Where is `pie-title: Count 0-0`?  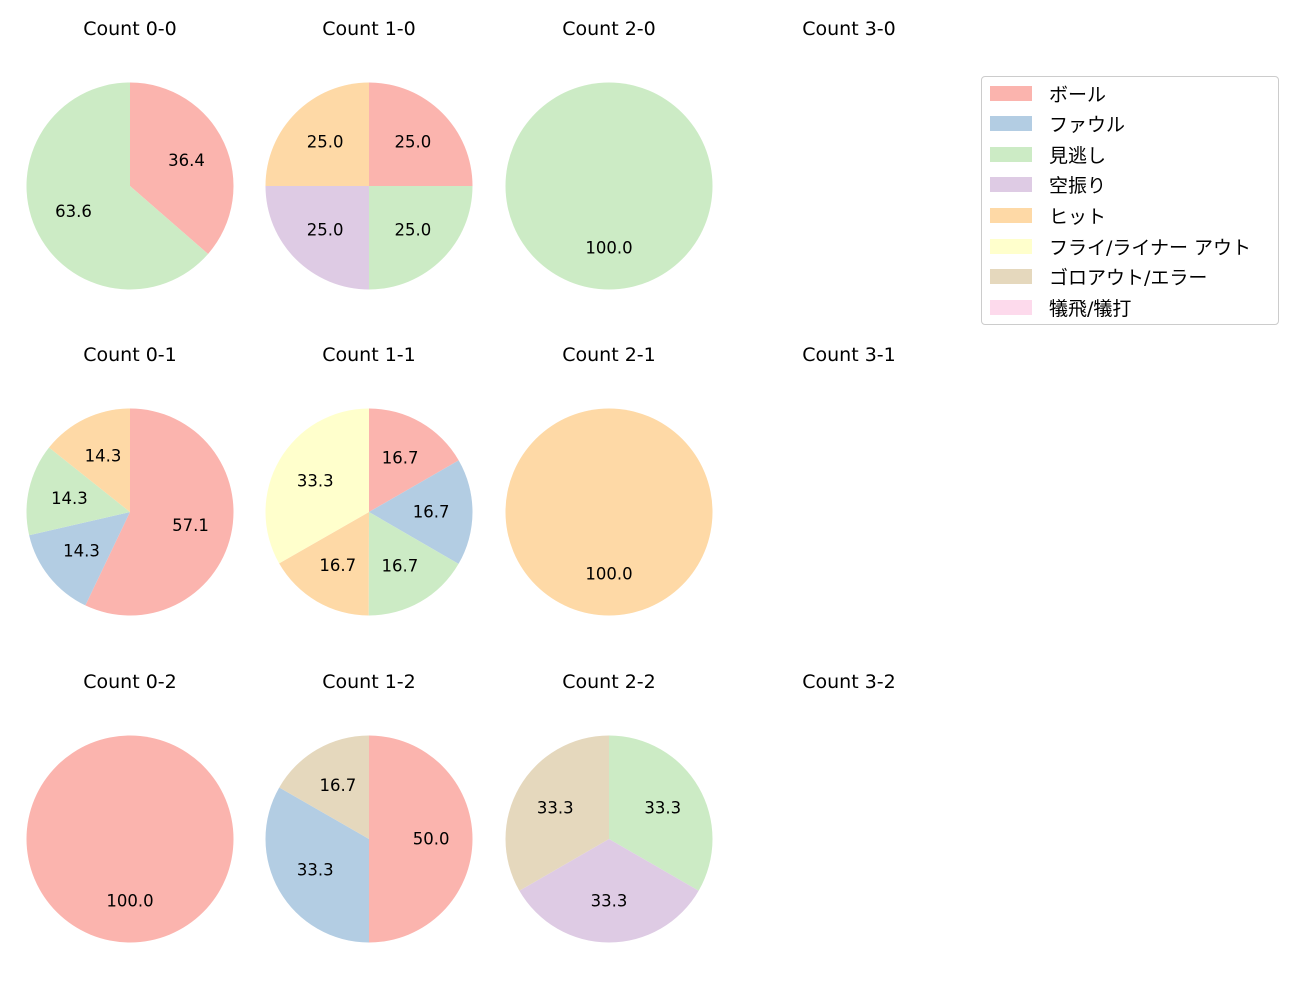 pie-title: Count 0-0 is located at coordinates (130, 29).